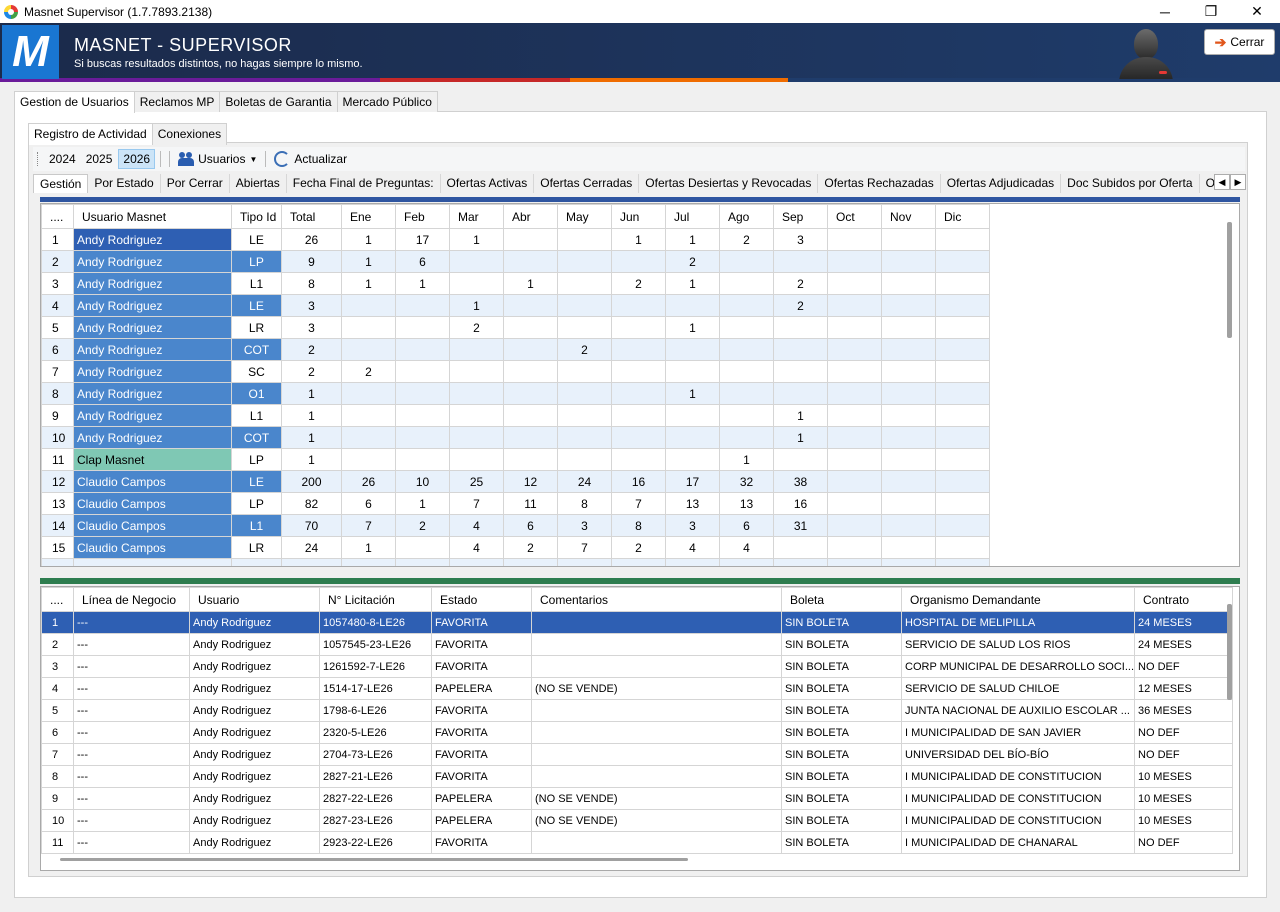 This screenshot has height=912, width=1280. What do you see at coordinates (656, 820) in the screenshot?
I see `table-cell: (NO SE VENDE)` at bounding box center [656, 820].